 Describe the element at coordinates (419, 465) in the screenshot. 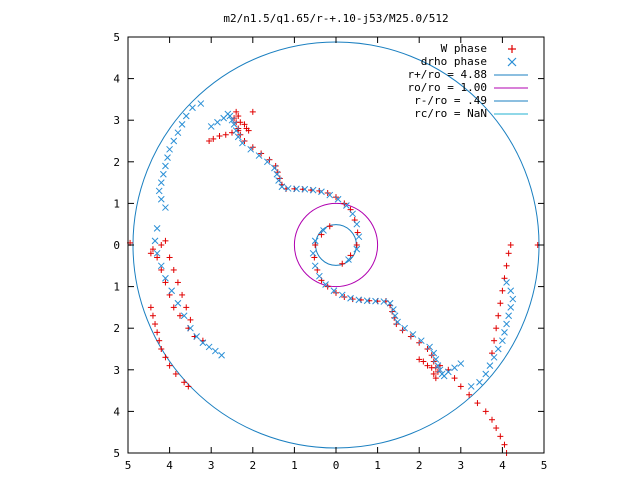

I see `x-tick-label: 2` at that location.